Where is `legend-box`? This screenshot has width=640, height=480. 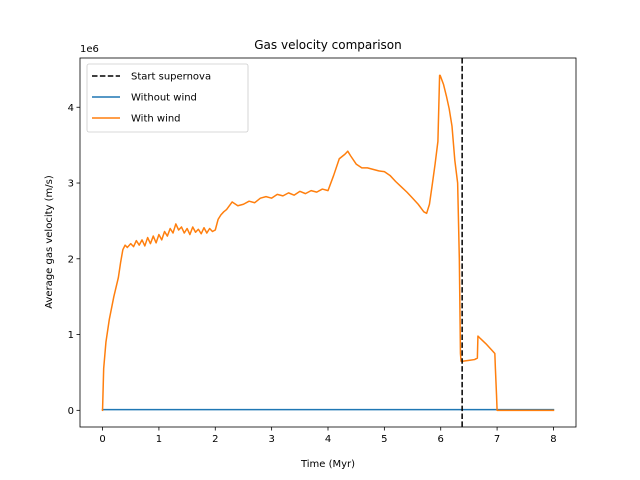 legend-box is located at coordinates (167, 98).